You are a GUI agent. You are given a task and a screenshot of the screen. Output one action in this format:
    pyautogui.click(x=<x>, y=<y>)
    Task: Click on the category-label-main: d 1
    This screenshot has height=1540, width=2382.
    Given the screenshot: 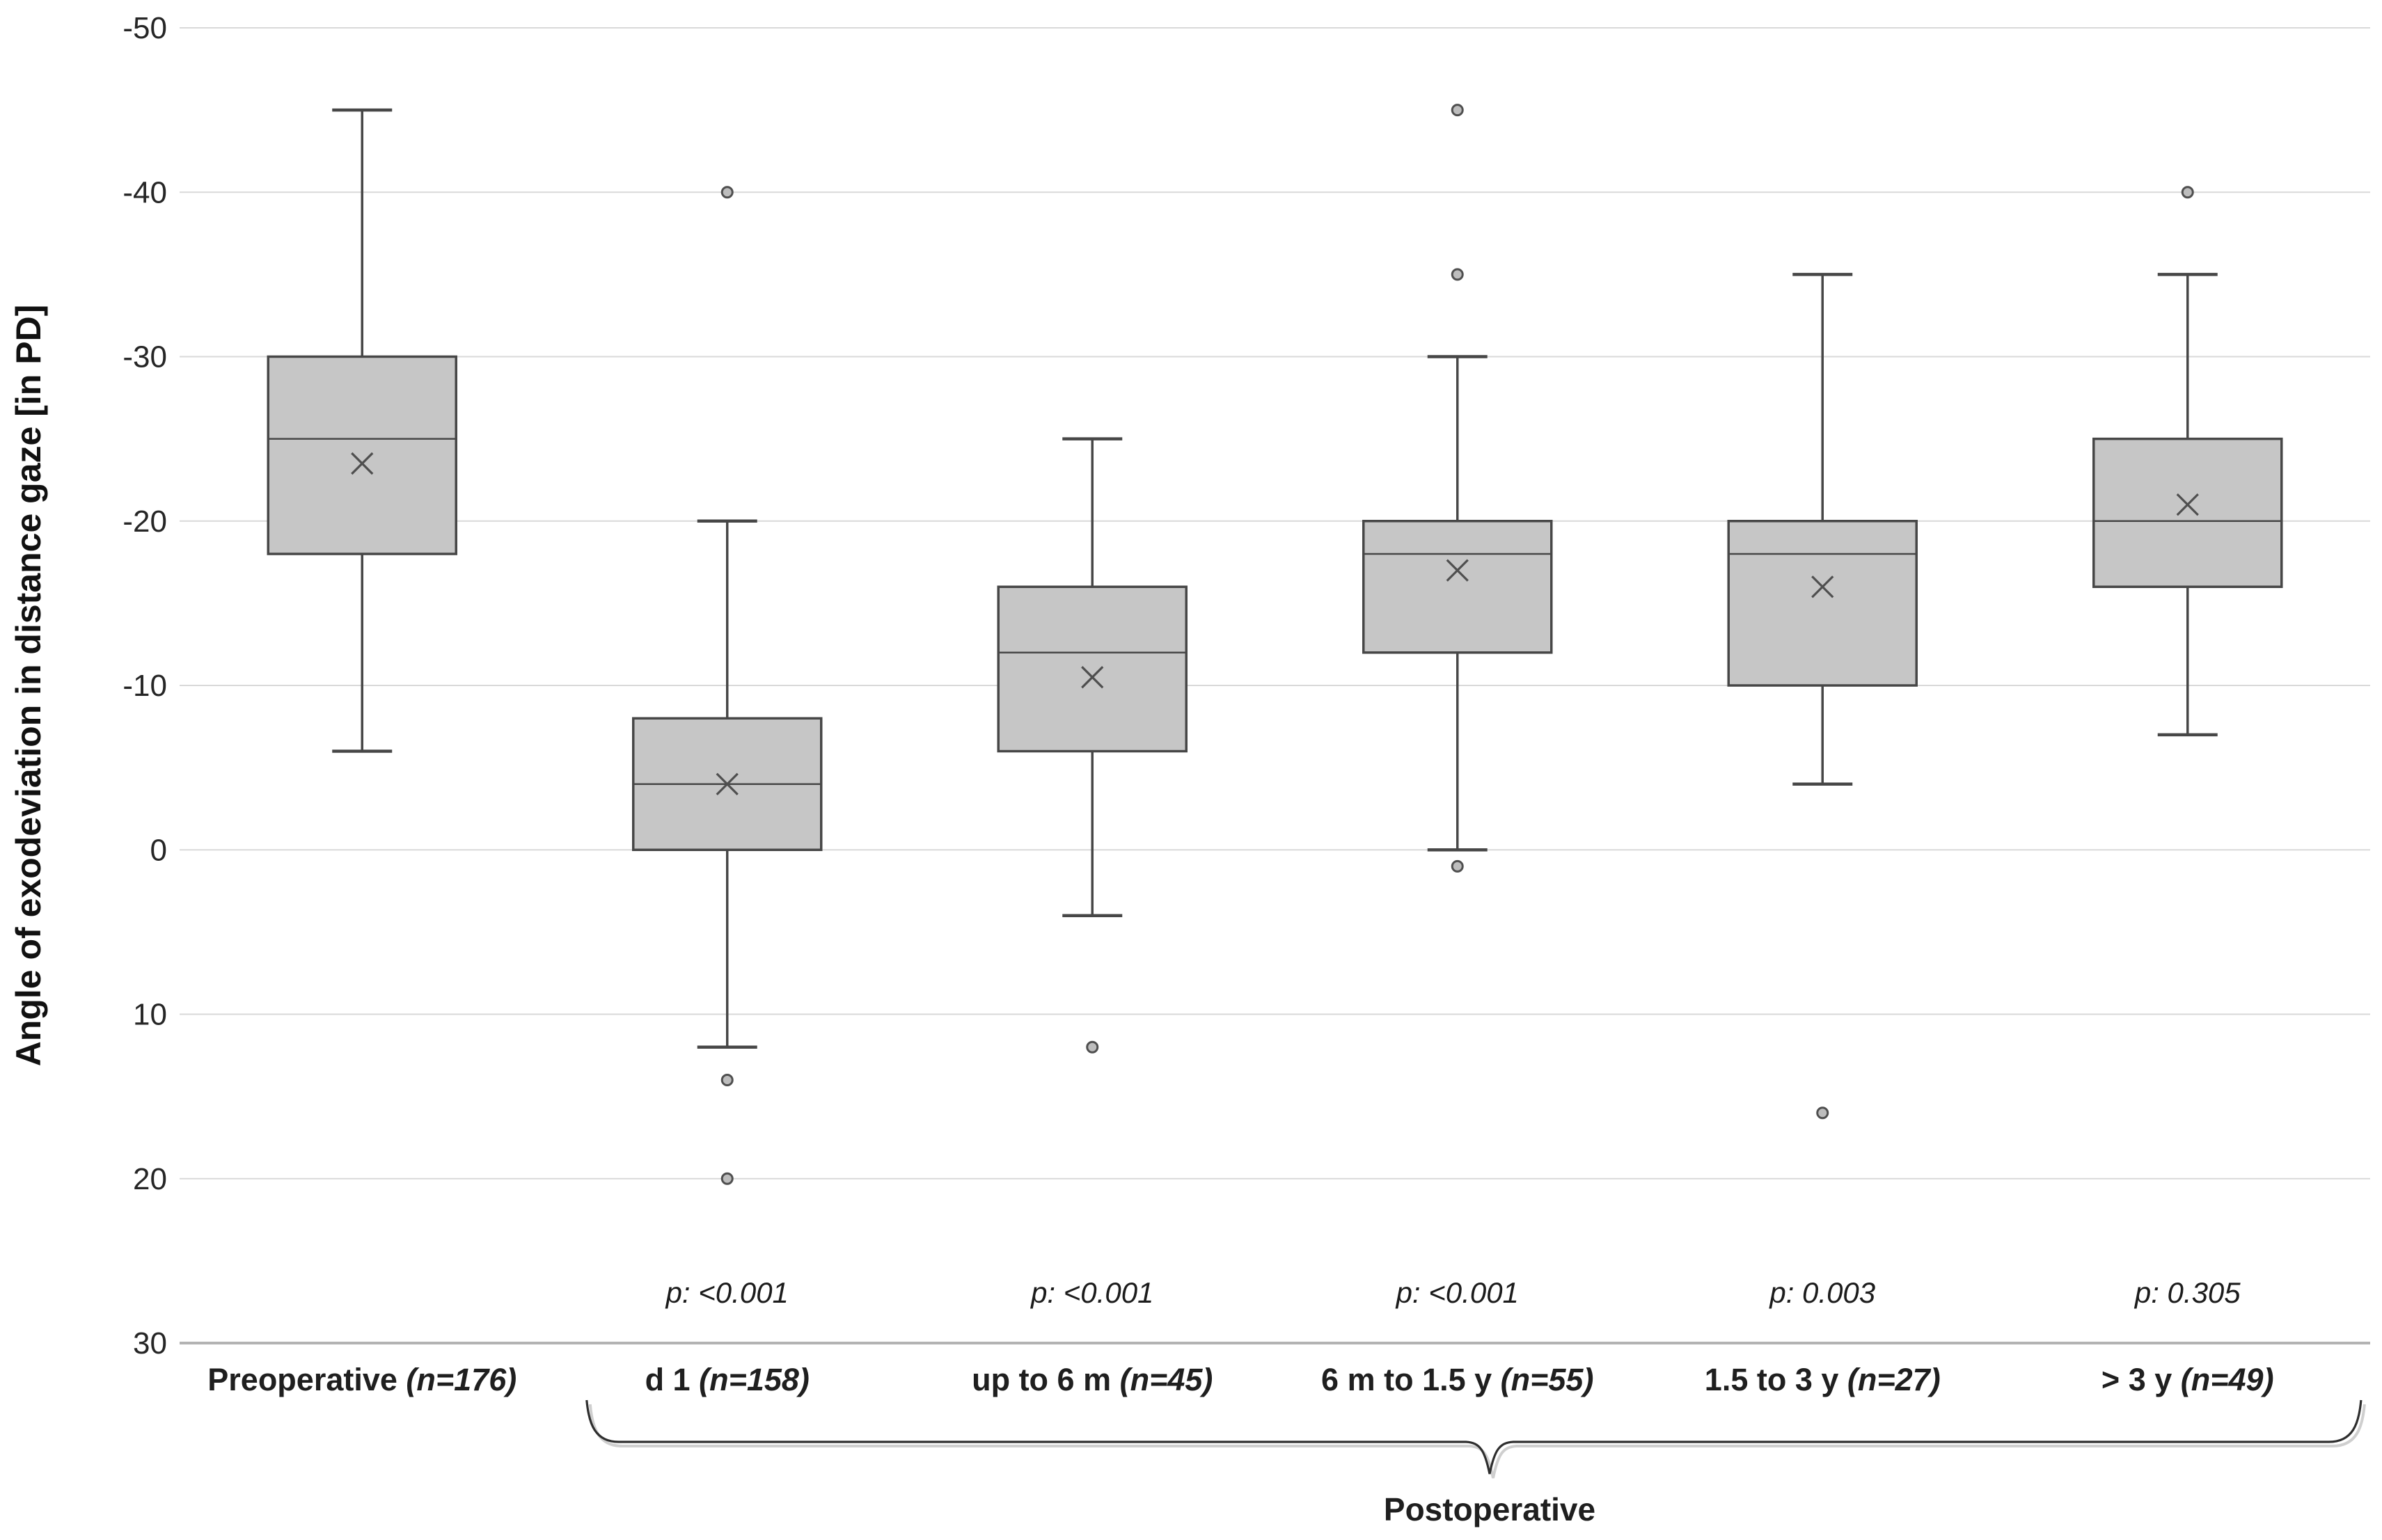 What is the action you would take?
    pyautogui.click(x=672, y=1380)
    